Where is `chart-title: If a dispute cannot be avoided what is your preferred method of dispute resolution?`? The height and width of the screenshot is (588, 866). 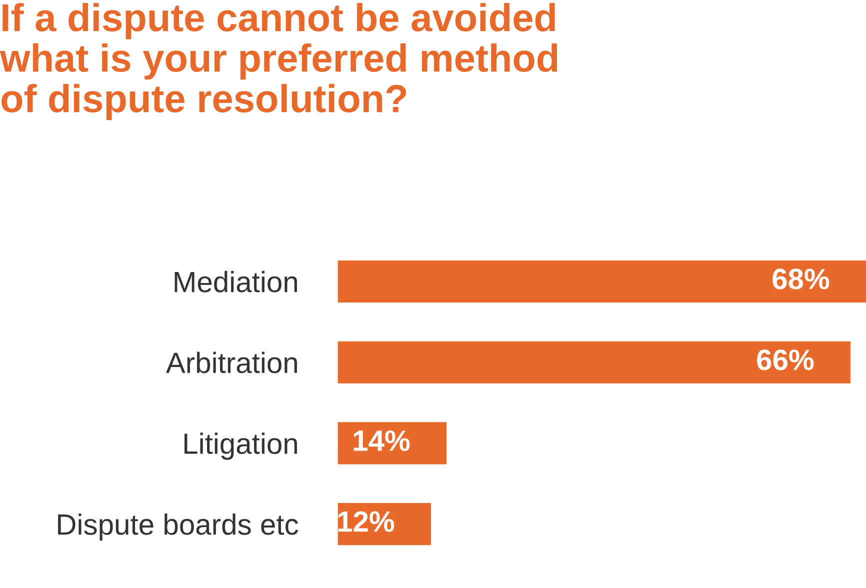
chart-title: If a dispute cannot be avoided what is your preferred method of dispute resolution? is located at coordinates (279, 61).